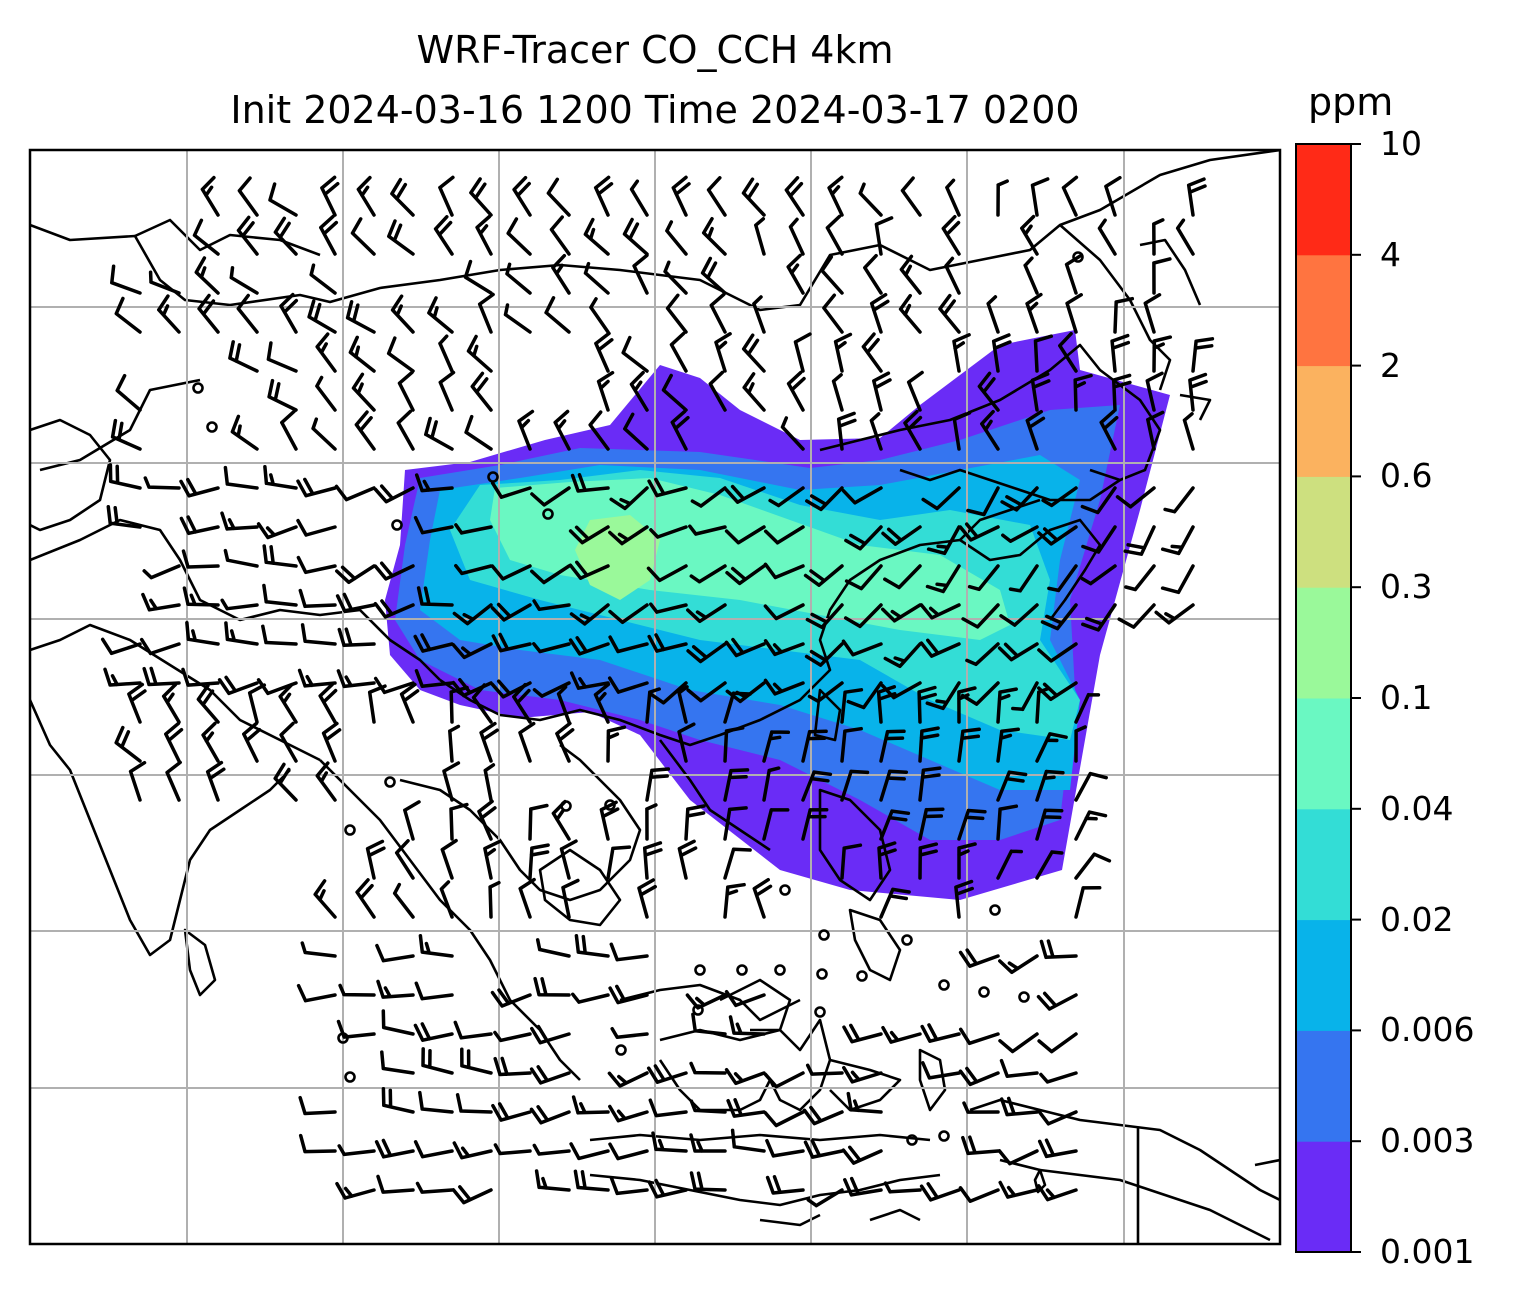 The width and height of the screenshot is (1528, 1306). I want to click on colorbar-tick-label: 0.001, so click(1427, 1251).